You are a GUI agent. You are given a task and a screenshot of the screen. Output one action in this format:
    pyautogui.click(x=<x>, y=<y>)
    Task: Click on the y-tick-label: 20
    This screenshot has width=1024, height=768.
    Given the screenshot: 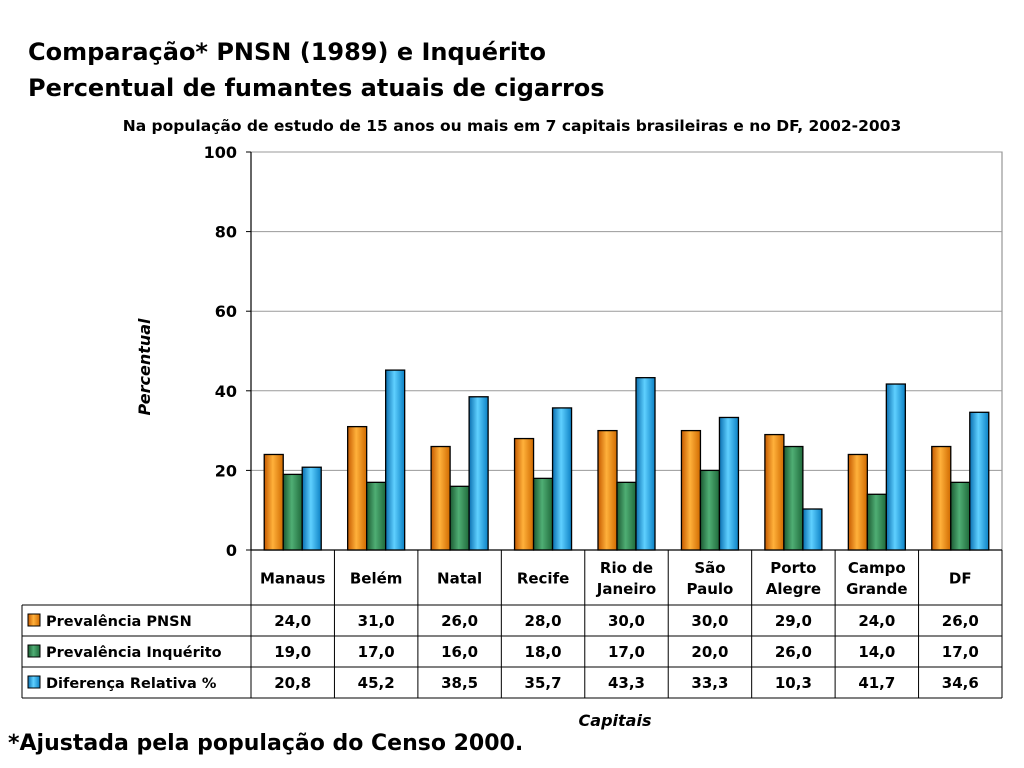 What is the action you would take?
    pyautogui.click(x=226, y=470)
    